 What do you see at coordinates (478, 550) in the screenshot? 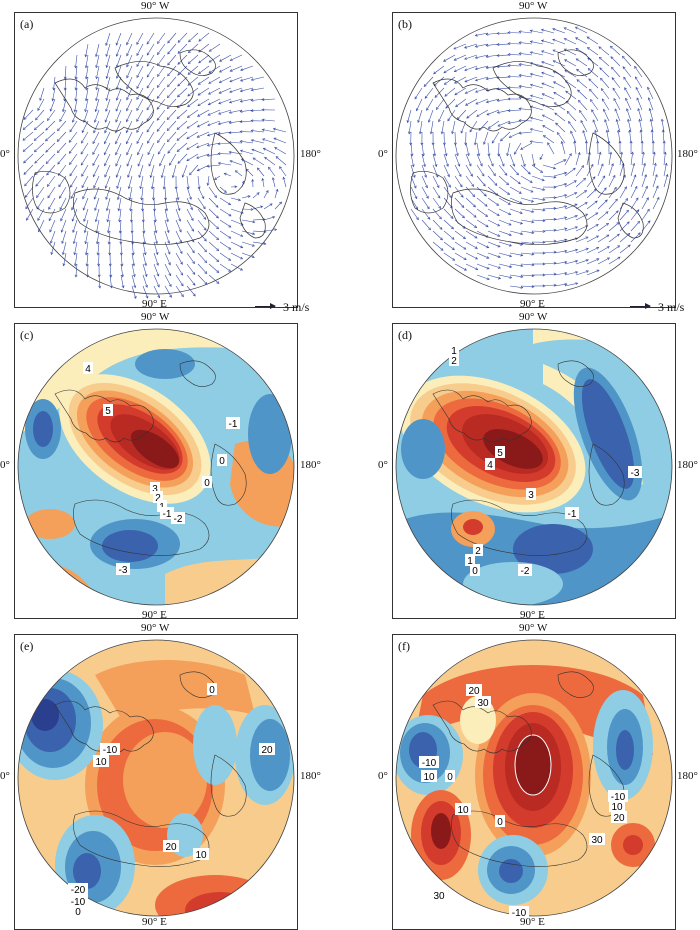
I see `contour-label: 2` at bounding box center [478, 550].